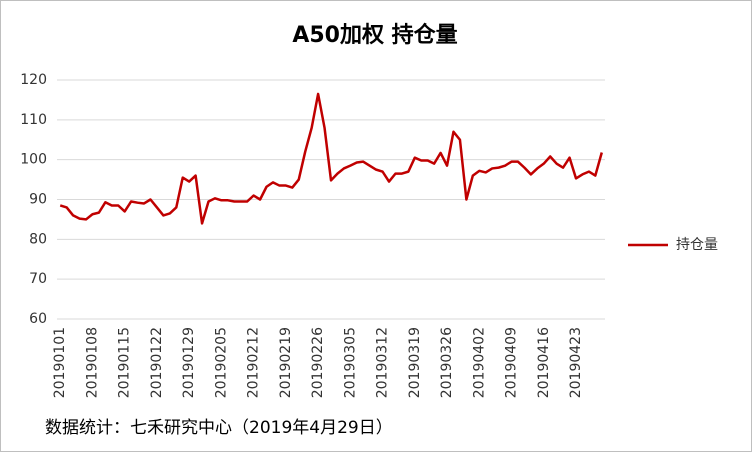 The image size is (752, 452). Describe the element at coordinates (33, 160) in the screenshot. I see `y-tick-label: 100` at that location.